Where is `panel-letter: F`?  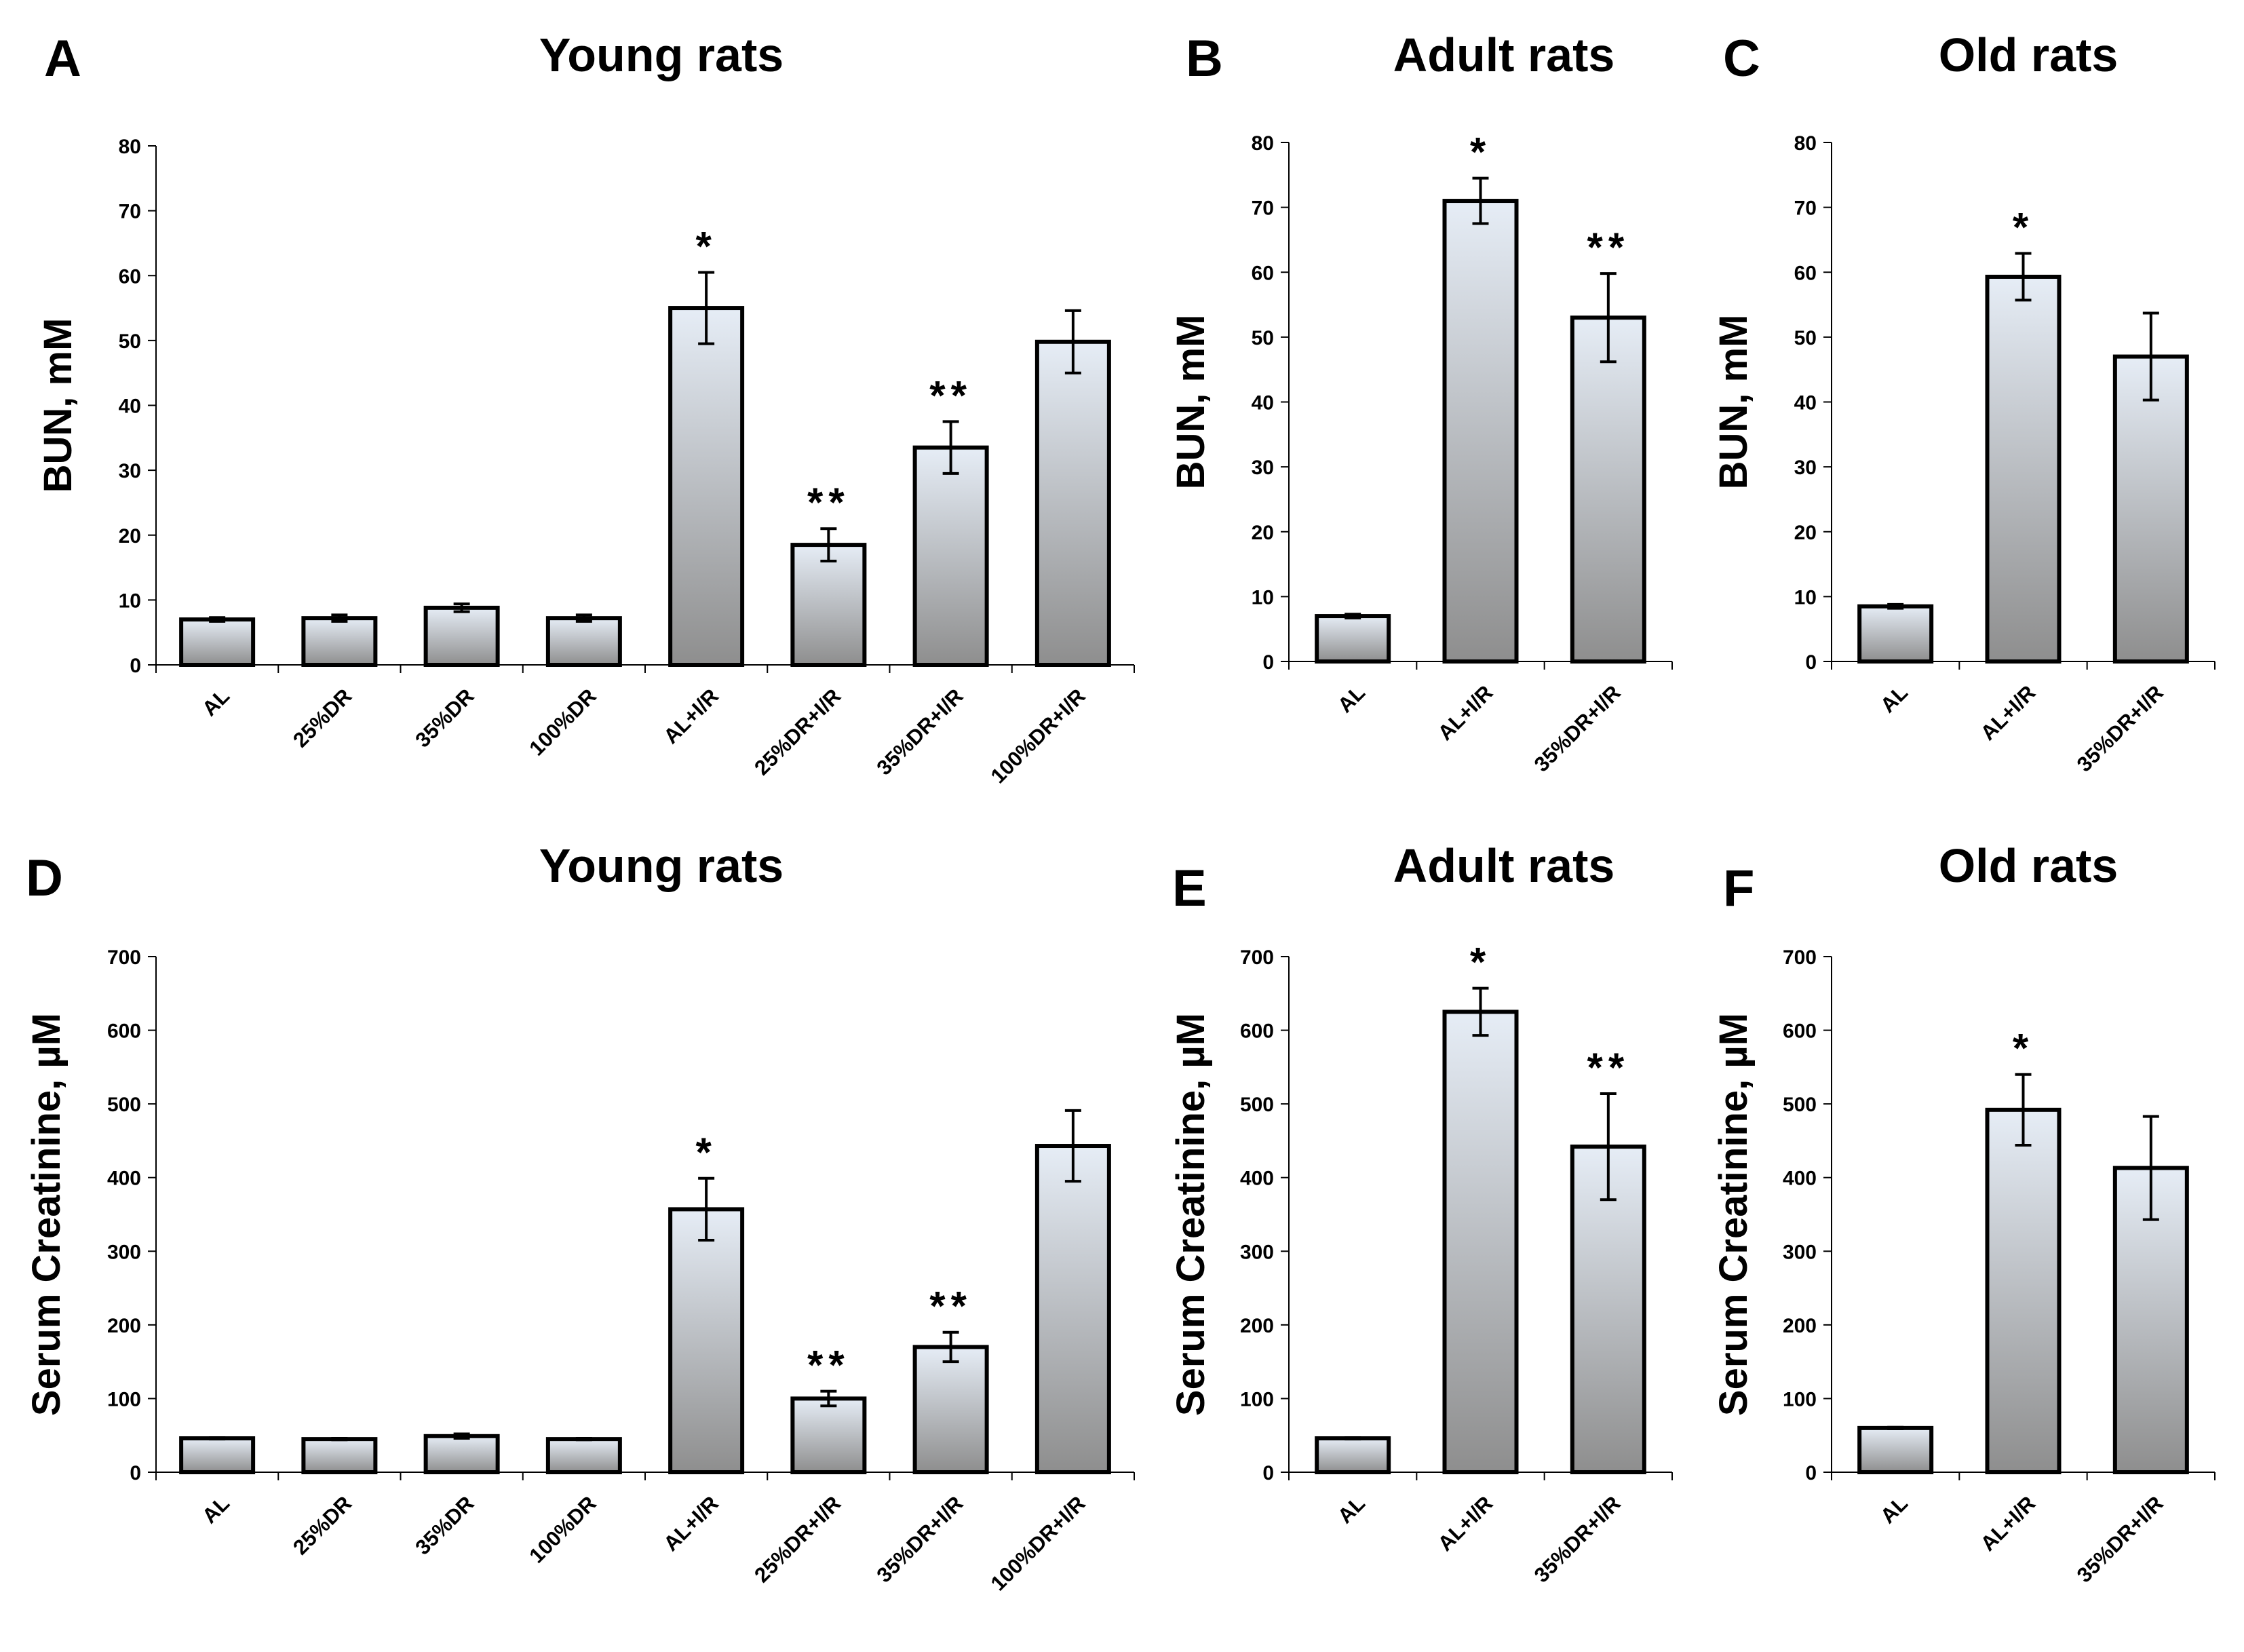
panel-letter: F is located at coordinates (1739, 888).